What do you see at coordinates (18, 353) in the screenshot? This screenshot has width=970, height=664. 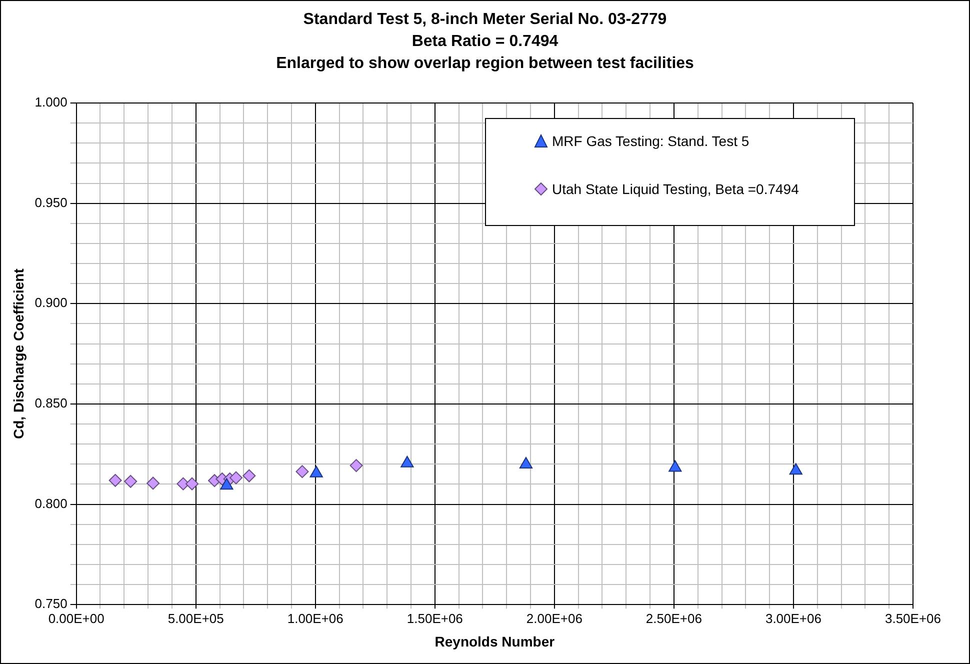 I see `y-axis-title: Cd, Discharge Coefficient` at bounding box center [18, 353].